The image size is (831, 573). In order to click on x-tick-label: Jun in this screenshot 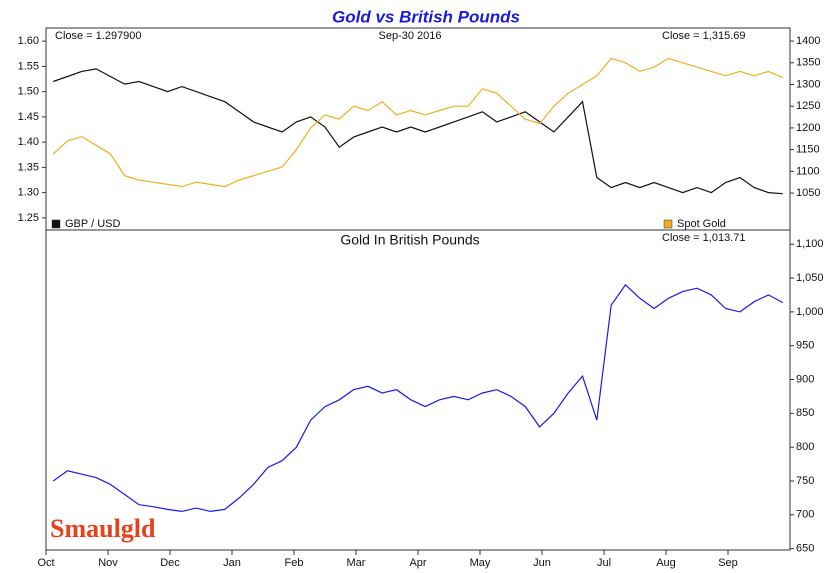, I will do `click(542, 563)`.